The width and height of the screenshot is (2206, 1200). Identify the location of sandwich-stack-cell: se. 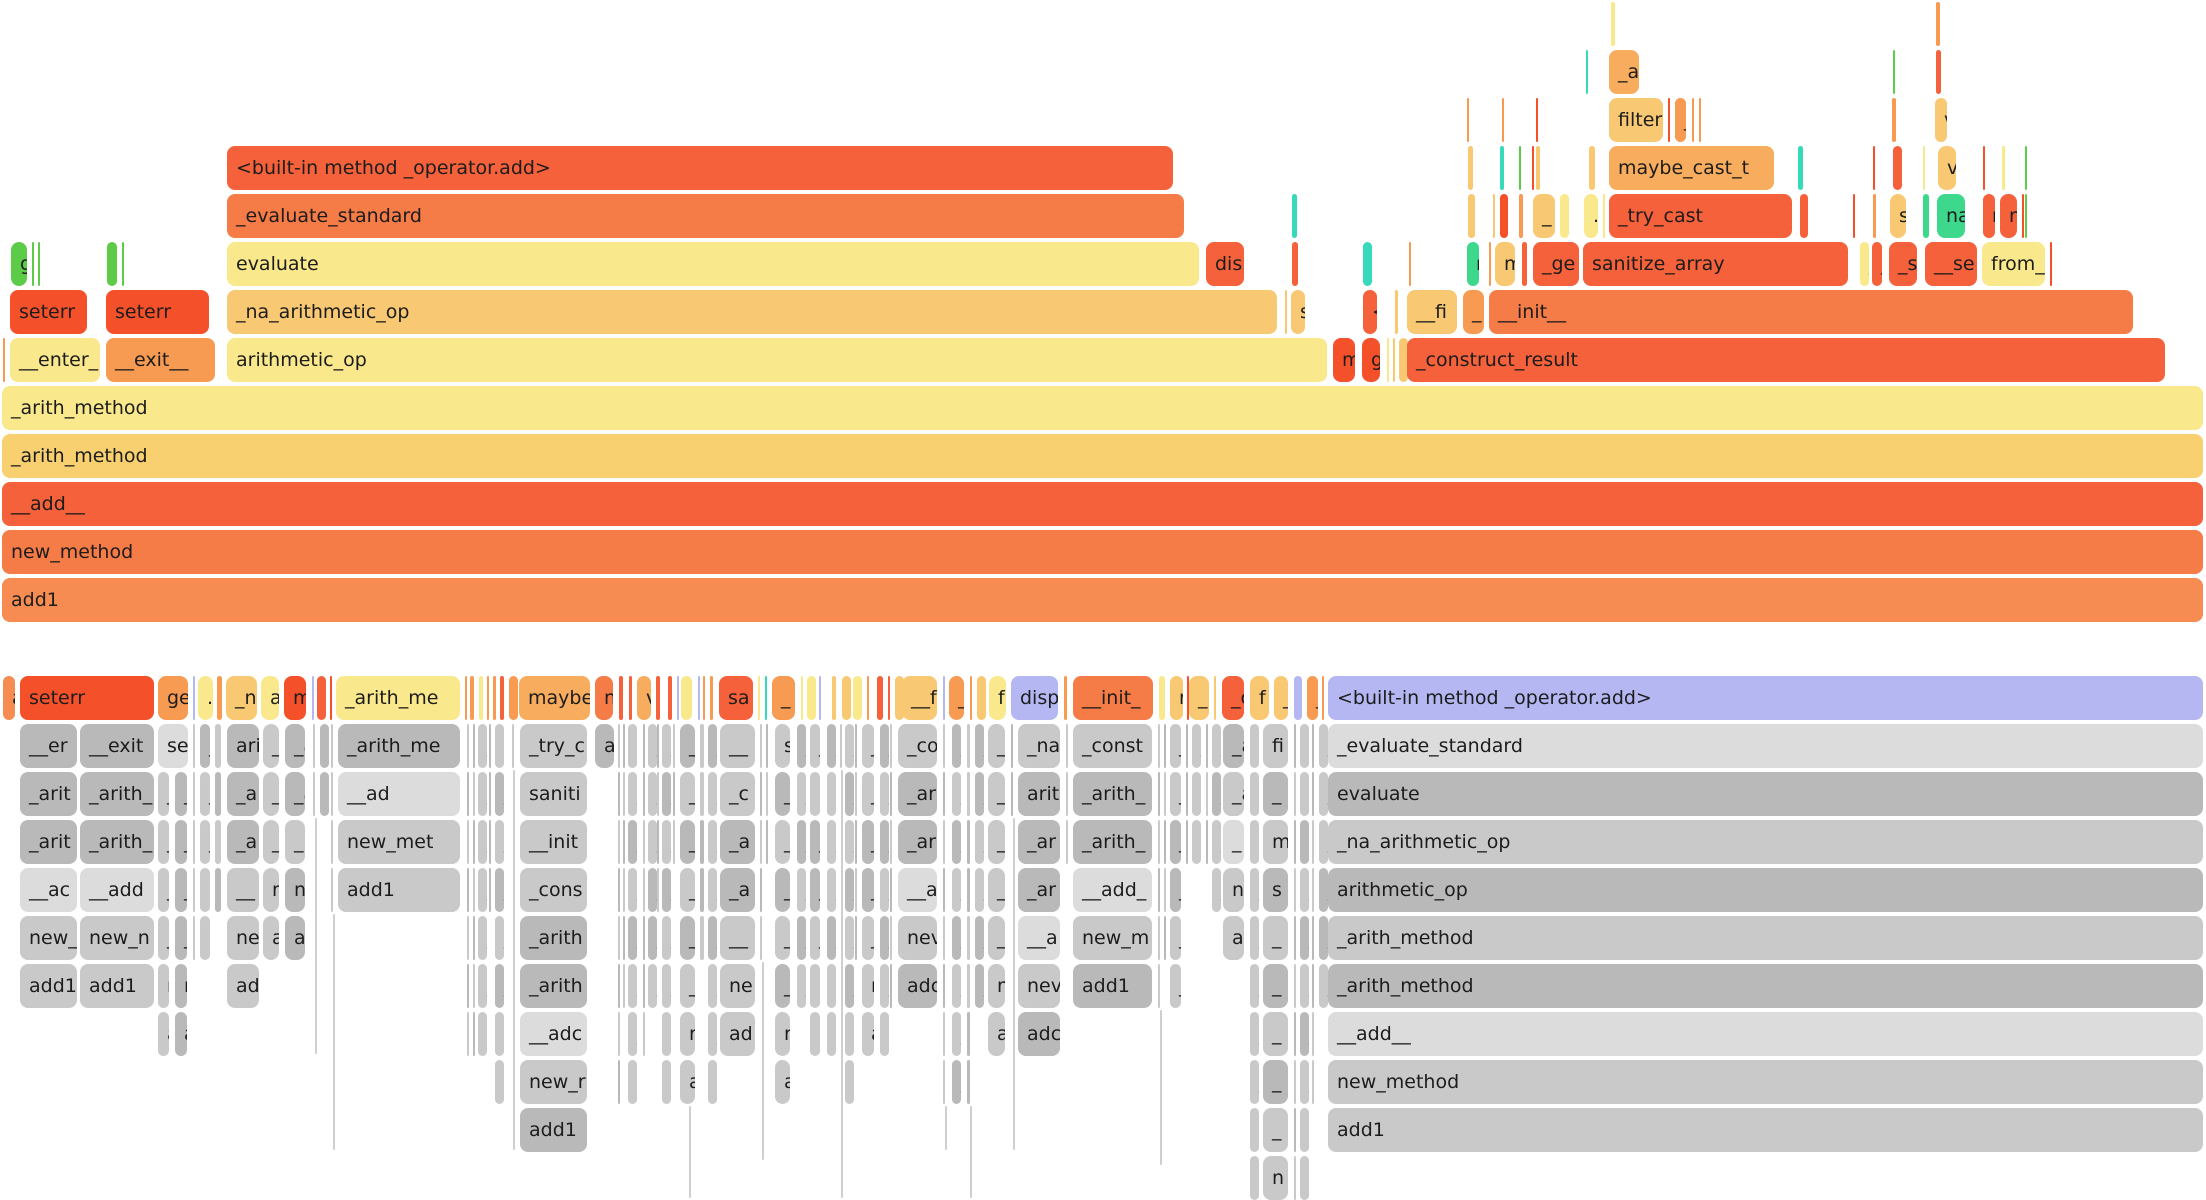
(173, 746).